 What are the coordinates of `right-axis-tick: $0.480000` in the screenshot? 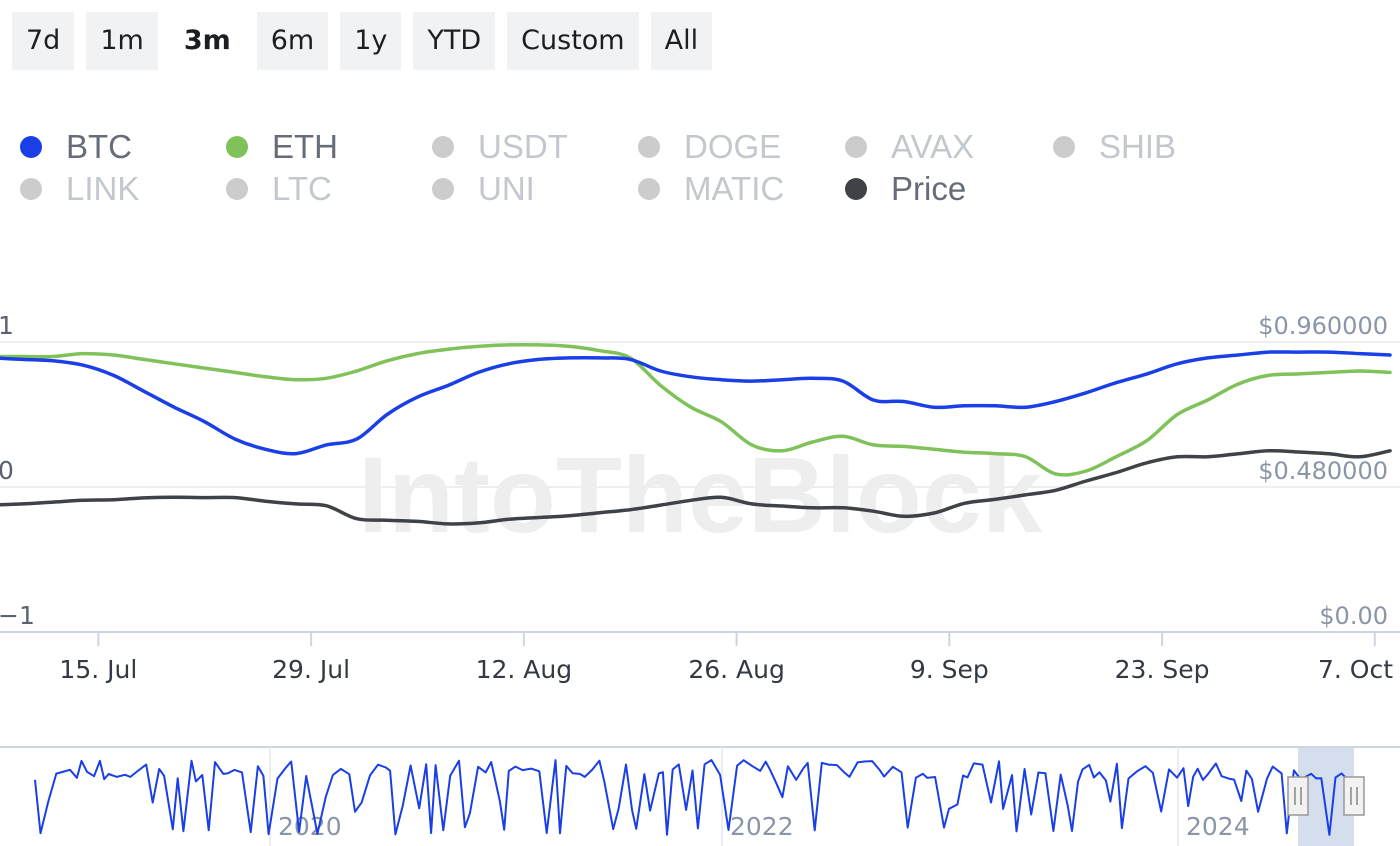 It's located at (1323, 471).